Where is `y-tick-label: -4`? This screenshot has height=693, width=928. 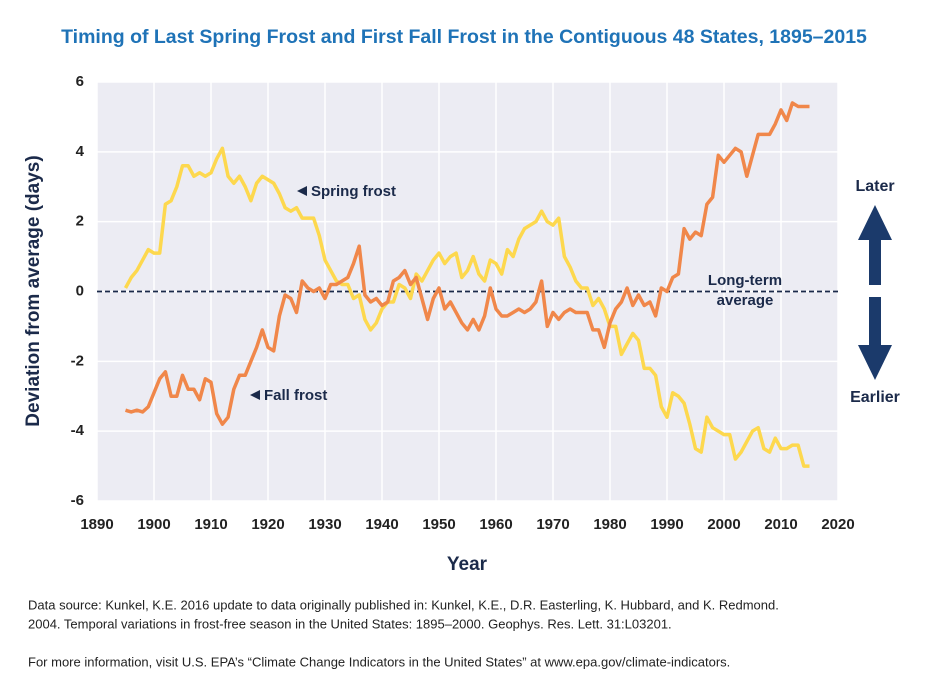 y-tick-label: -4 is located at coordinates (78, 430).